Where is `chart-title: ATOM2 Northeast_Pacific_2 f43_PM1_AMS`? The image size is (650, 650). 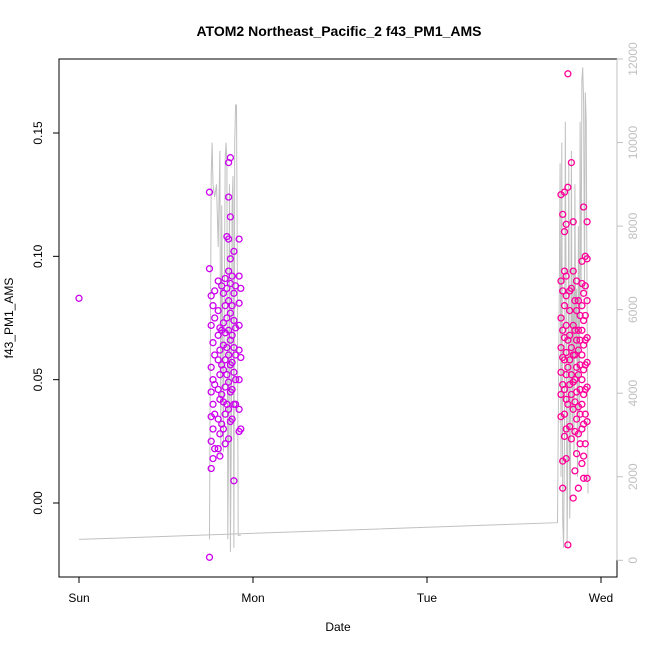
chart-title: ATOM2 Northeast_Pacific_2 f43_PM1_AMS is located at coordinates (338, 31).